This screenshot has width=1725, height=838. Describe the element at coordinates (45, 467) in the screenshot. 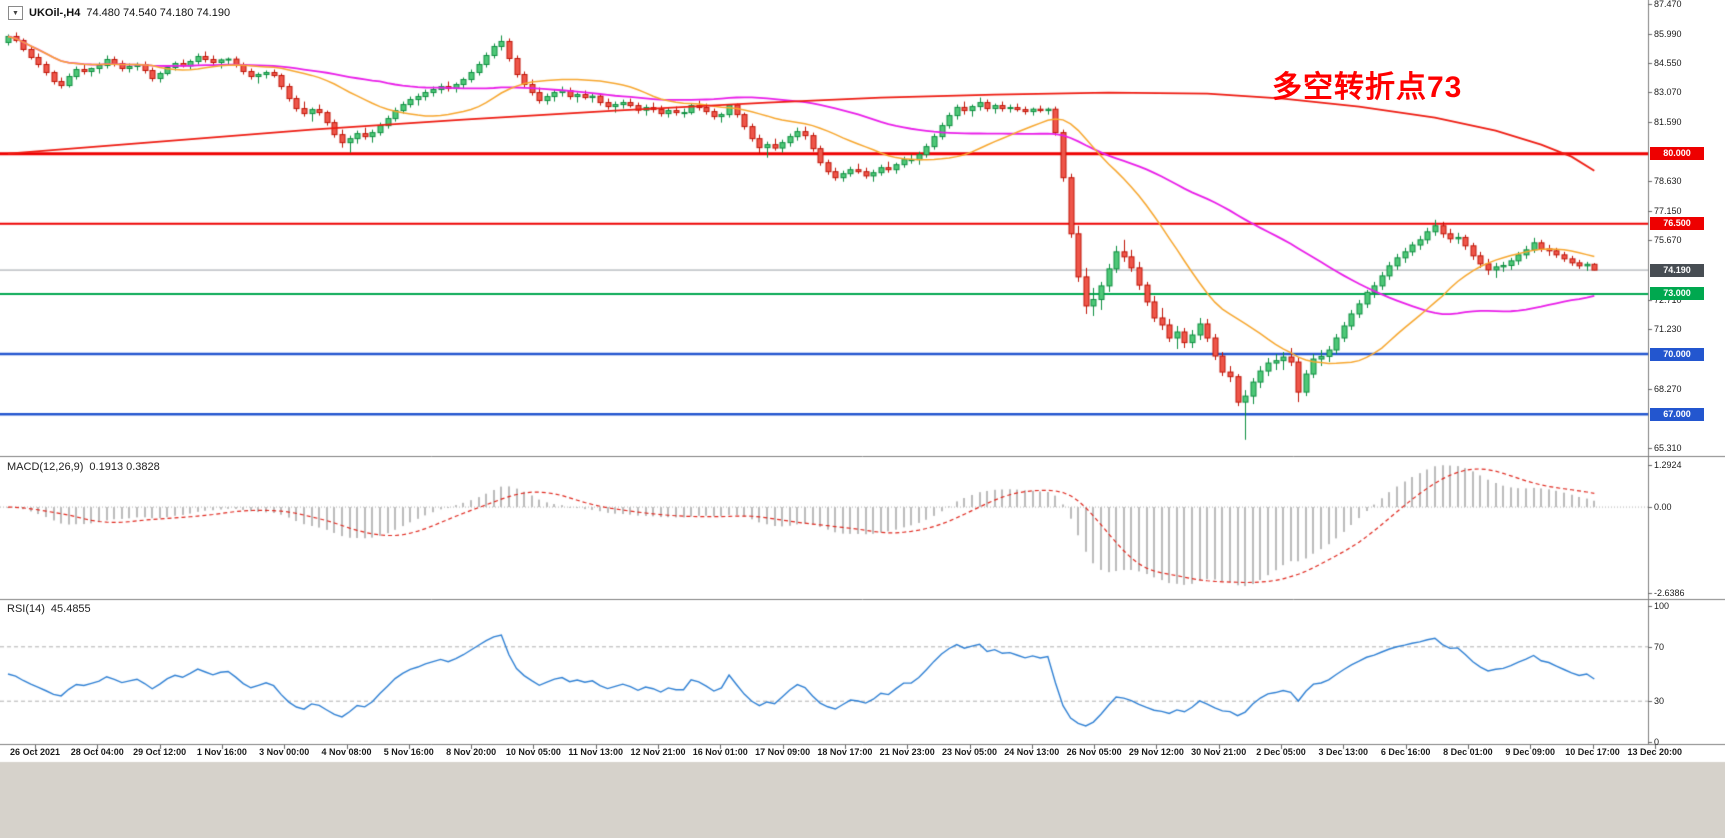

I see `macd-label: MACD(12,26,9)` at that location.